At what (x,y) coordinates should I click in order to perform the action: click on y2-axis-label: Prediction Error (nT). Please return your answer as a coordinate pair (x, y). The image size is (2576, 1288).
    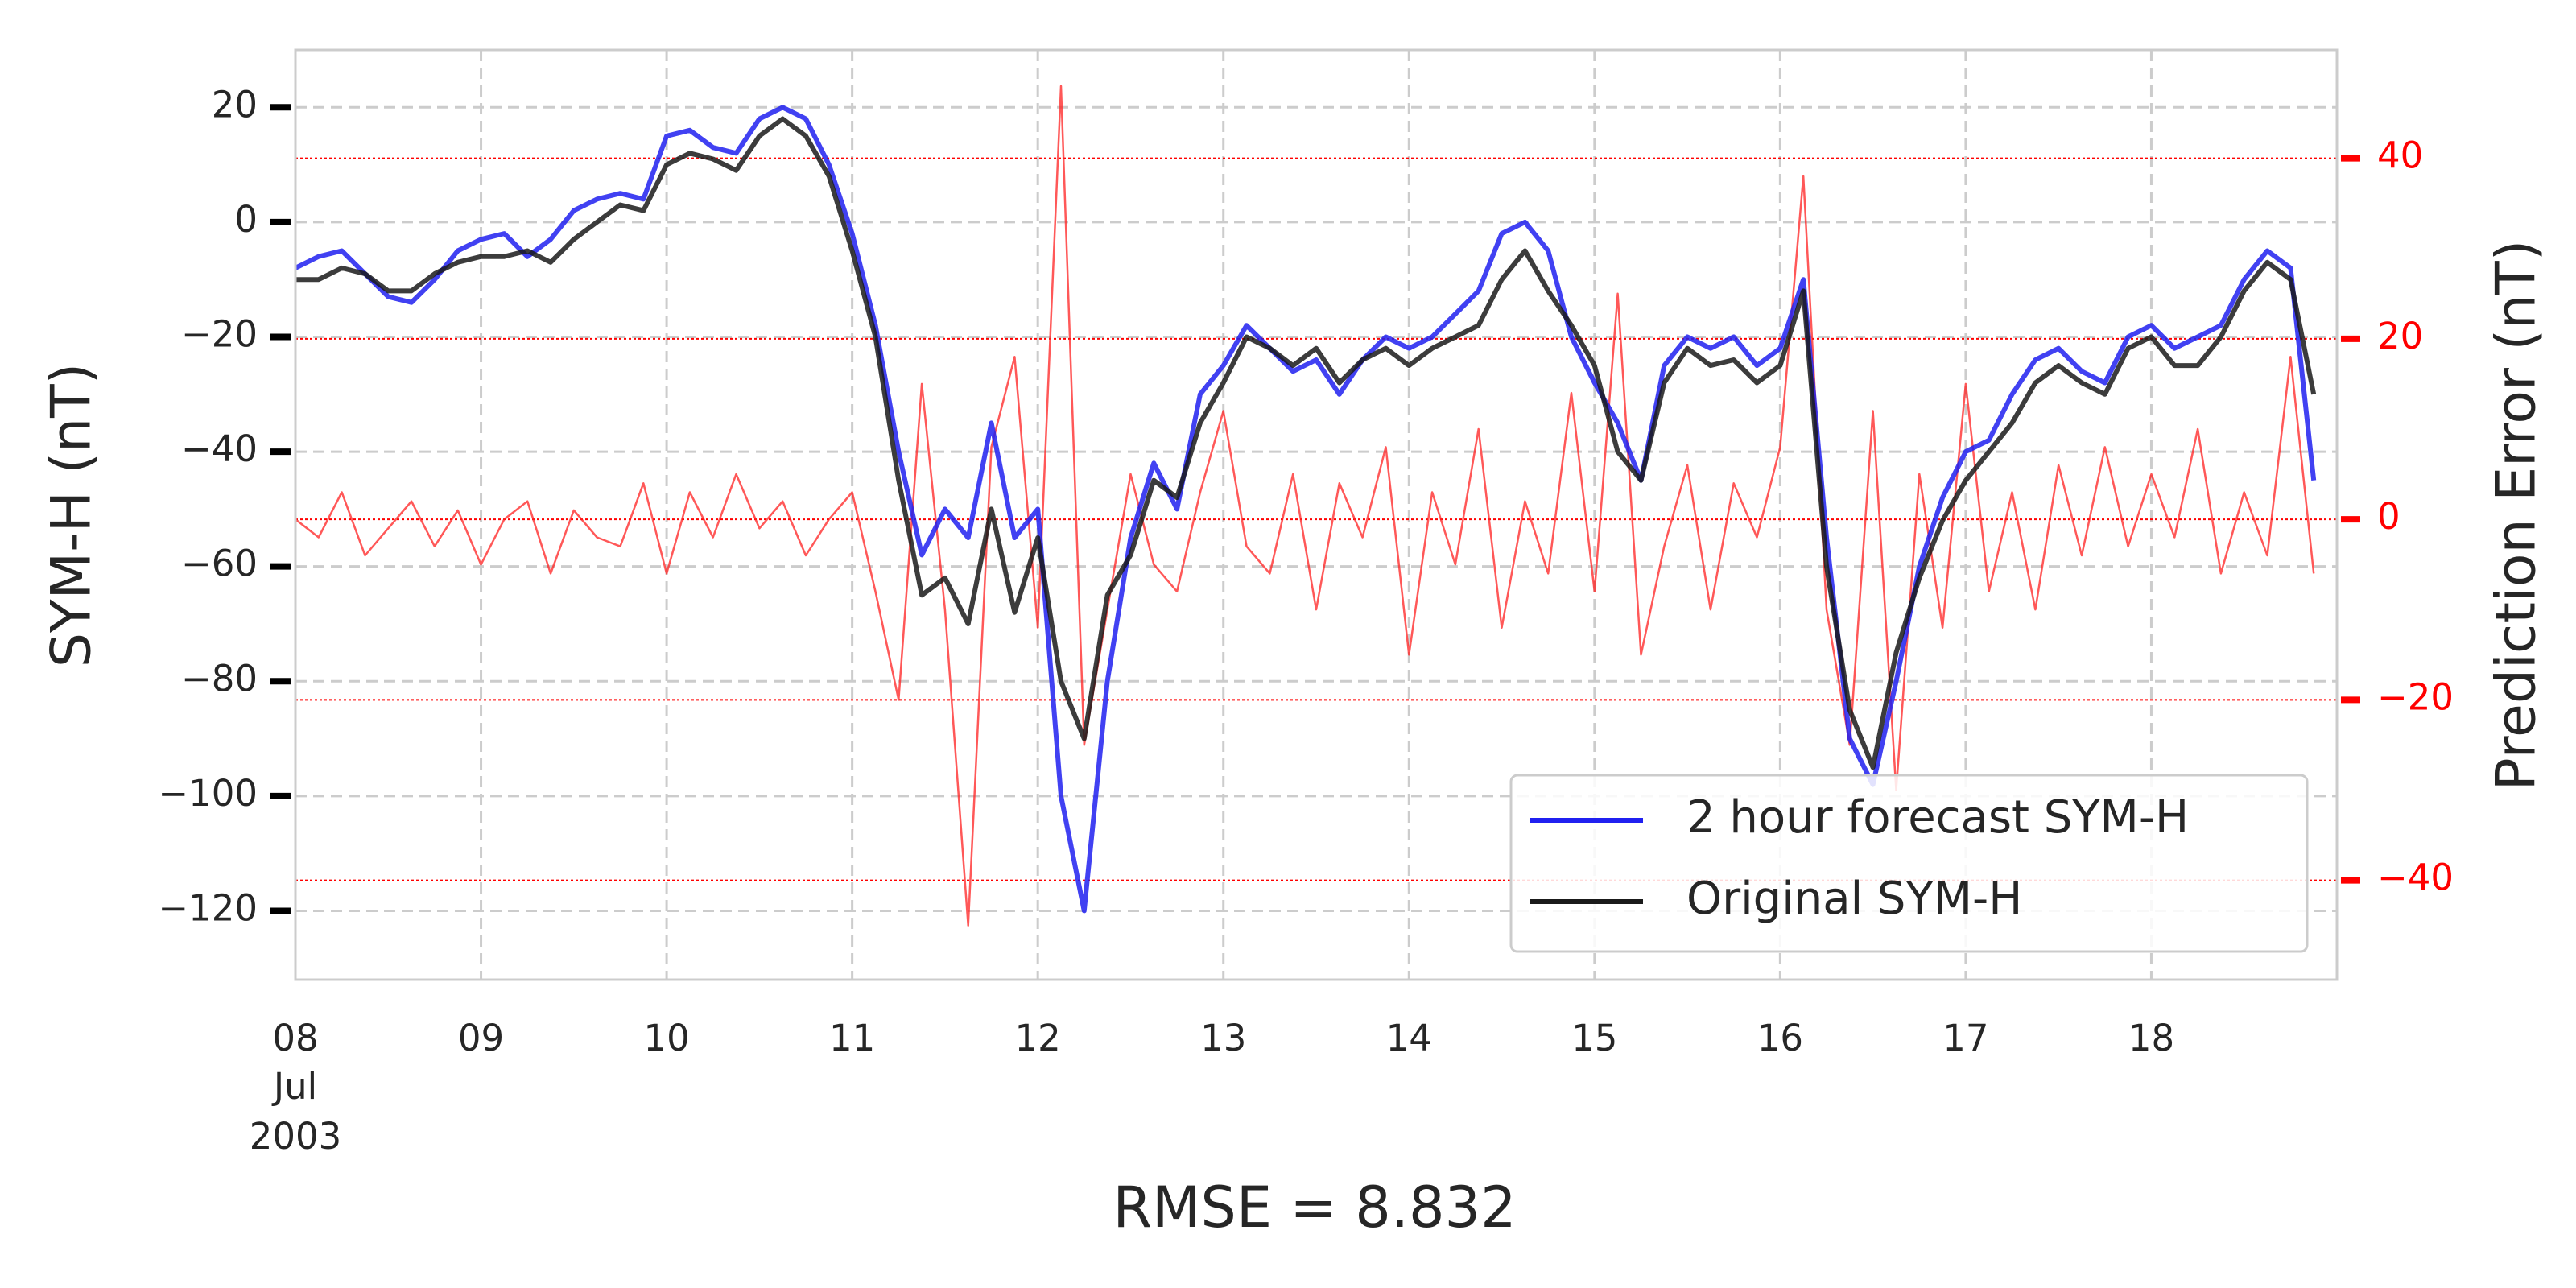
    Looking at the image, I should click on (2517, 515).